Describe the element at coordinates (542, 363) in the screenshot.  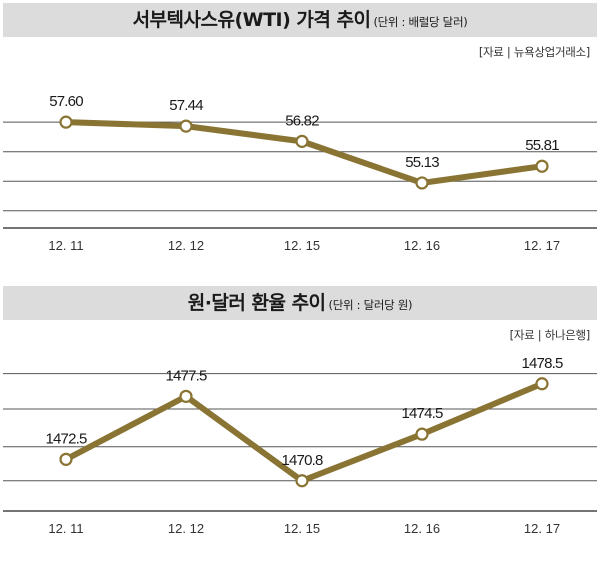
I see `data-label: 1478.5` at that location.